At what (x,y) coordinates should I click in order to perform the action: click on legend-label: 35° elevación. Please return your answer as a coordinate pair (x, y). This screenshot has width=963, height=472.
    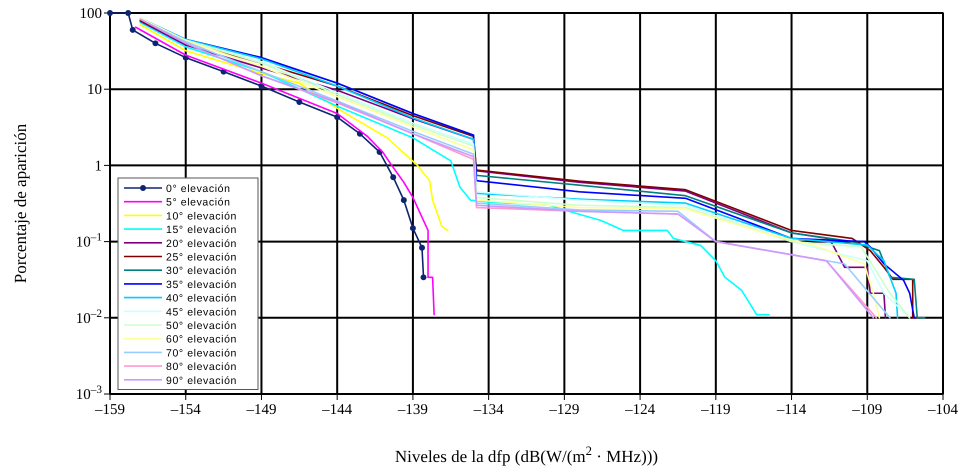
    Looking at the image, I should click on (201, 284).